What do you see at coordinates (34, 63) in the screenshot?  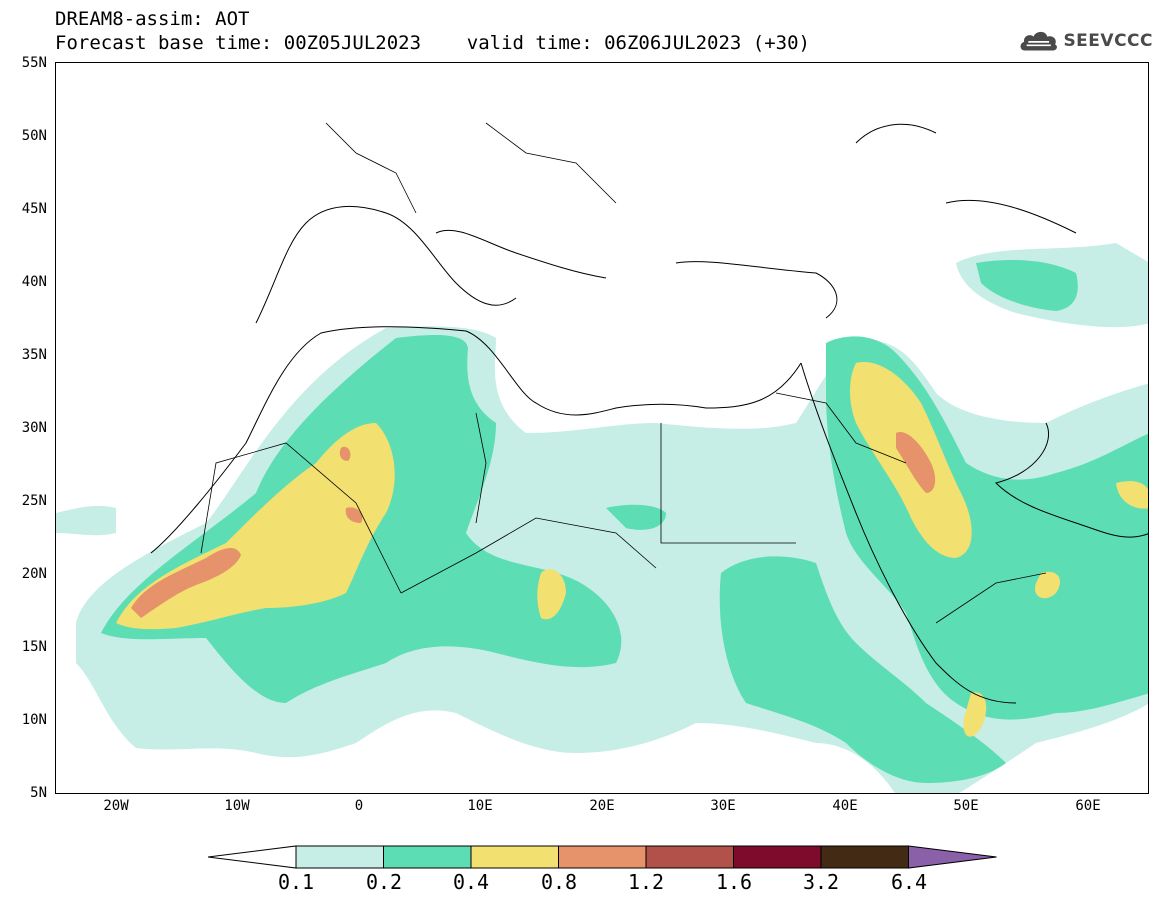 I see `y-tick-label: 55N` at bounding box center [34, 63].